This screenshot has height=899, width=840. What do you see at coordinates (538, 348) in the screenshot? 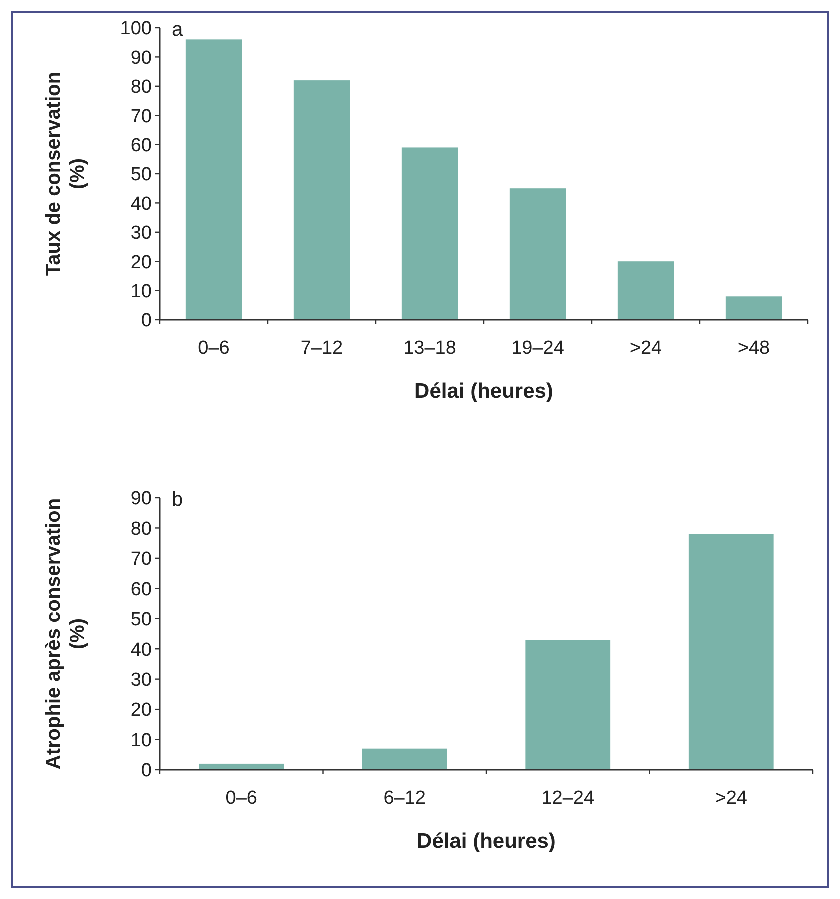
I see `x-tick-label: 19–24` at bounding box center [538, 348].